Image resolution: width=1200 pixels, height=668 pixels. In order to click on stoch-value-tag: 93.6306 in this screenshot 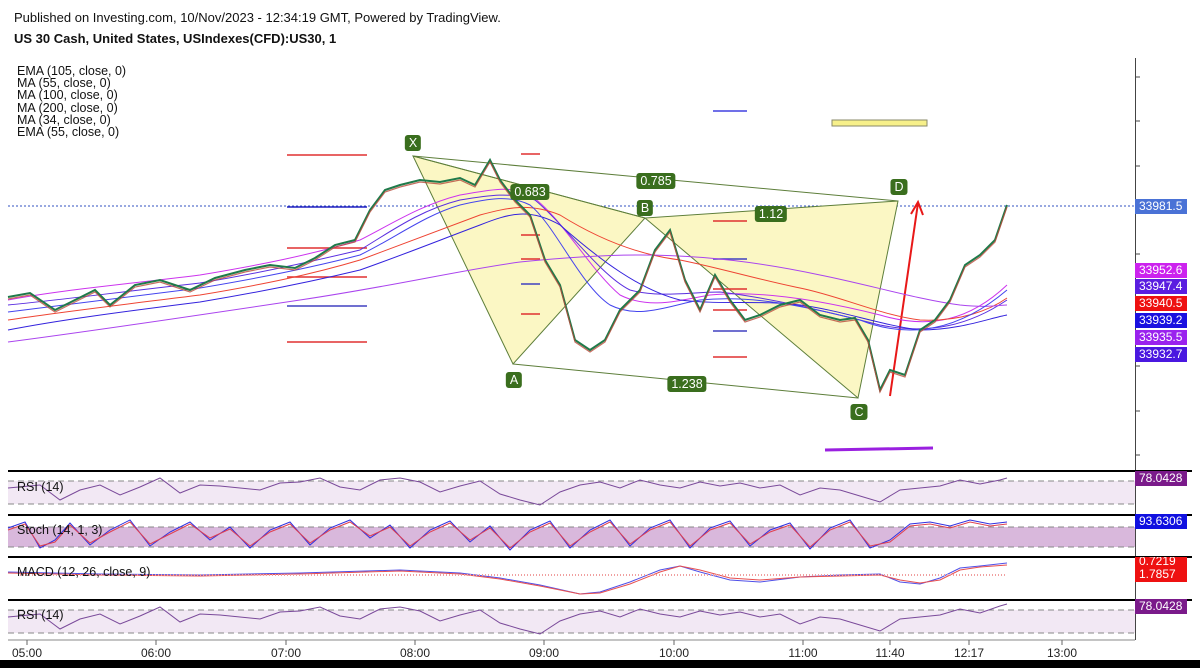, I will do `click(1161, 521)`.